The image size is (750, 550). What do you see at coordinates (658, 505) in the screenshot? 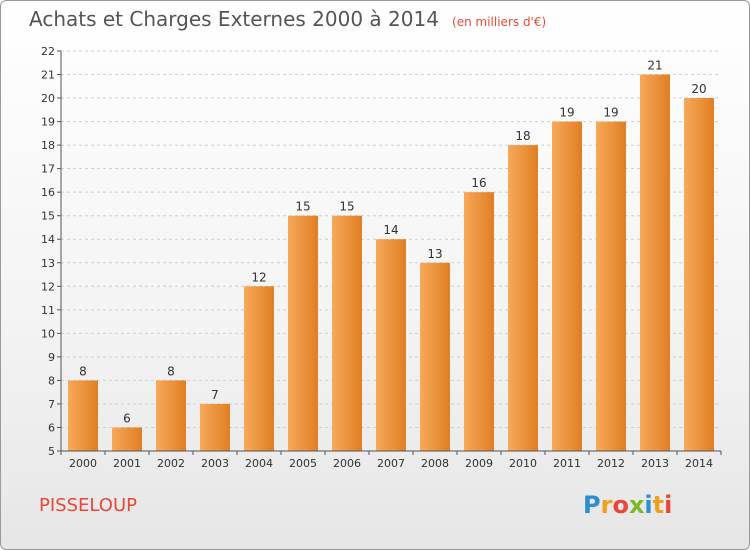
I see `logo-letter: t` at bounding box center [658, 505].